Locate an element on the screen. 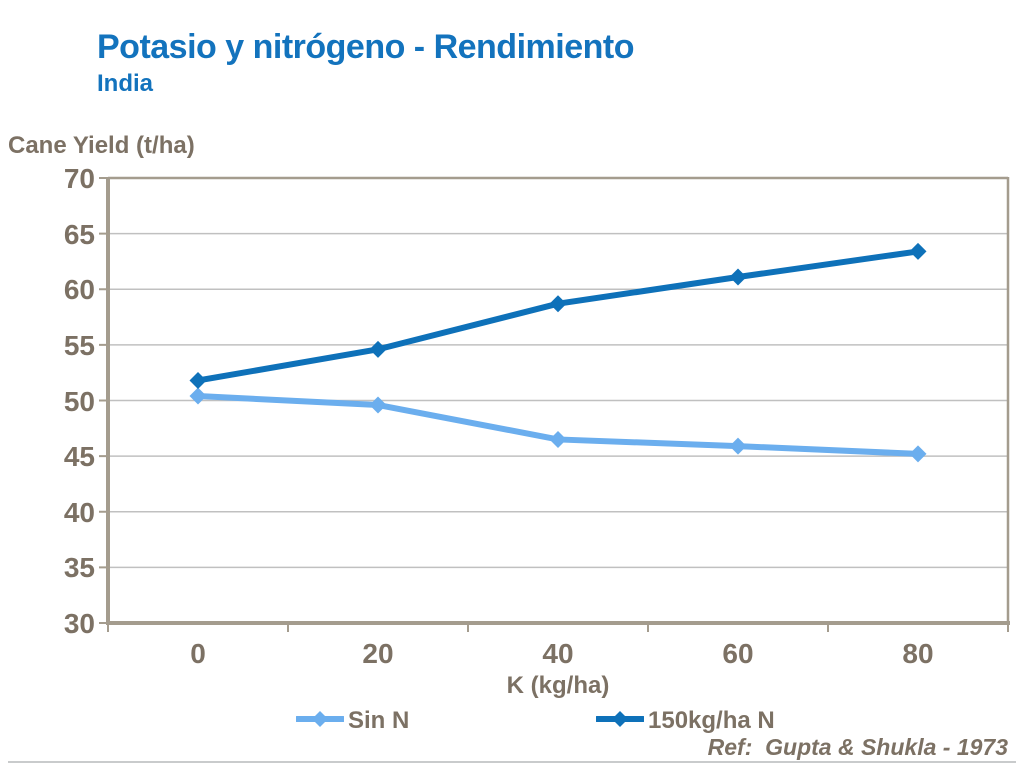 The width and height of the screenshot is (1024, 769). series-line-150kg-ha-n is located at coordinates (558, 316).